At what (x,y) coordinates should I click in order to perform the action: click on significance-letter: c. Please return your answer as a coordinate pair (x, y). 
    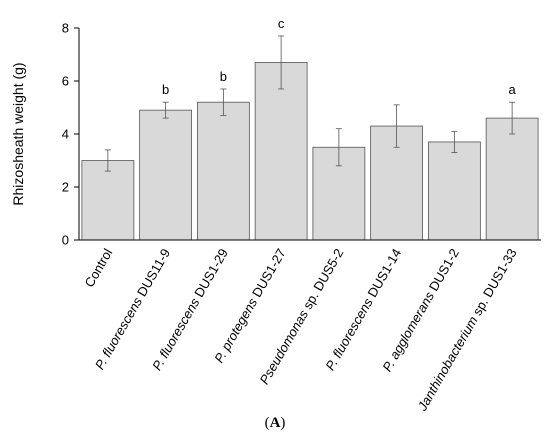
    Looking at the image, I should click on (281, 23).